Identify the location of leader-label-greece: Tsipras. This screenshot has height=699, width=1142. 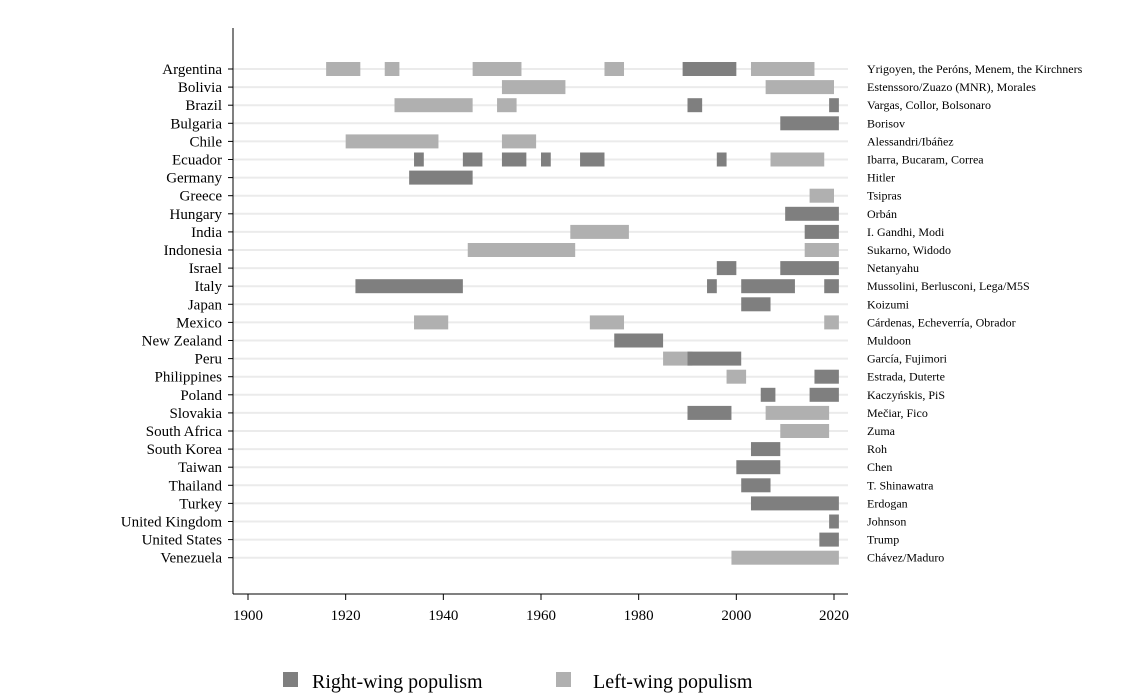
(884, 196).